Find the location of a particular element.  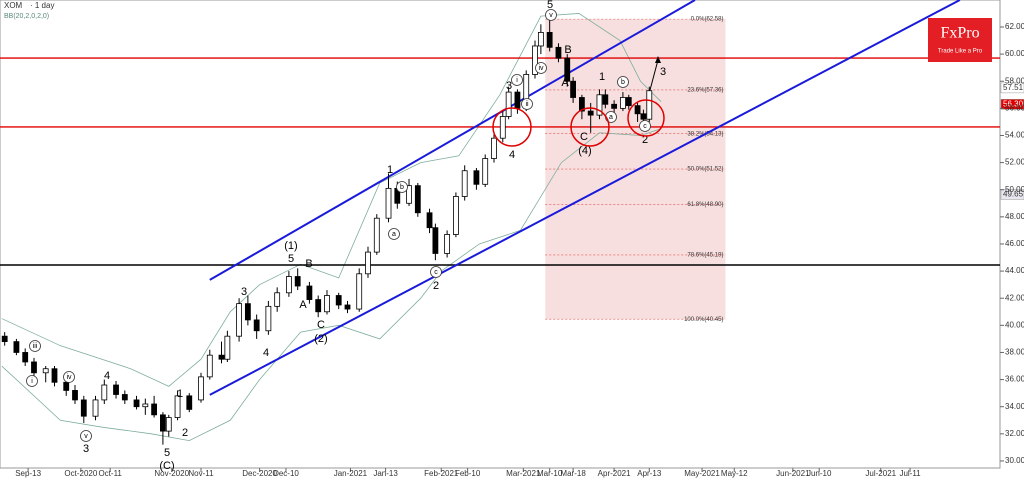

fib-label: 50.0%(51.52) is located at coordinates (705, 170).